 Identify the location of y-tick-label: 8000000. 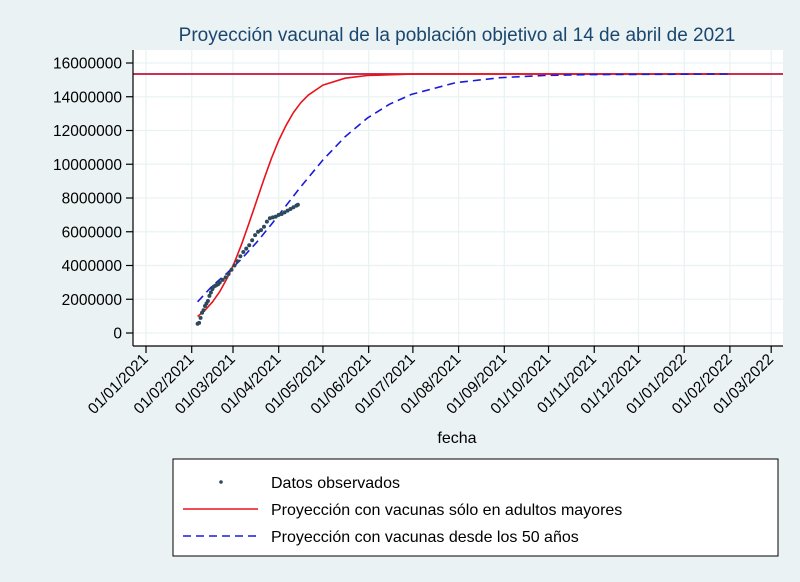
(92, 199).